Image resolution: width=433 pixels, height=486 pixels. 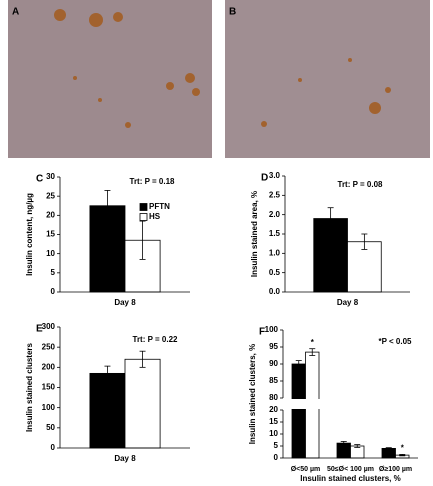 What do you see at coordinates (49, 366) in the screenshot?
I see `y-tick-label: 200` at bounding box center [49, 366].